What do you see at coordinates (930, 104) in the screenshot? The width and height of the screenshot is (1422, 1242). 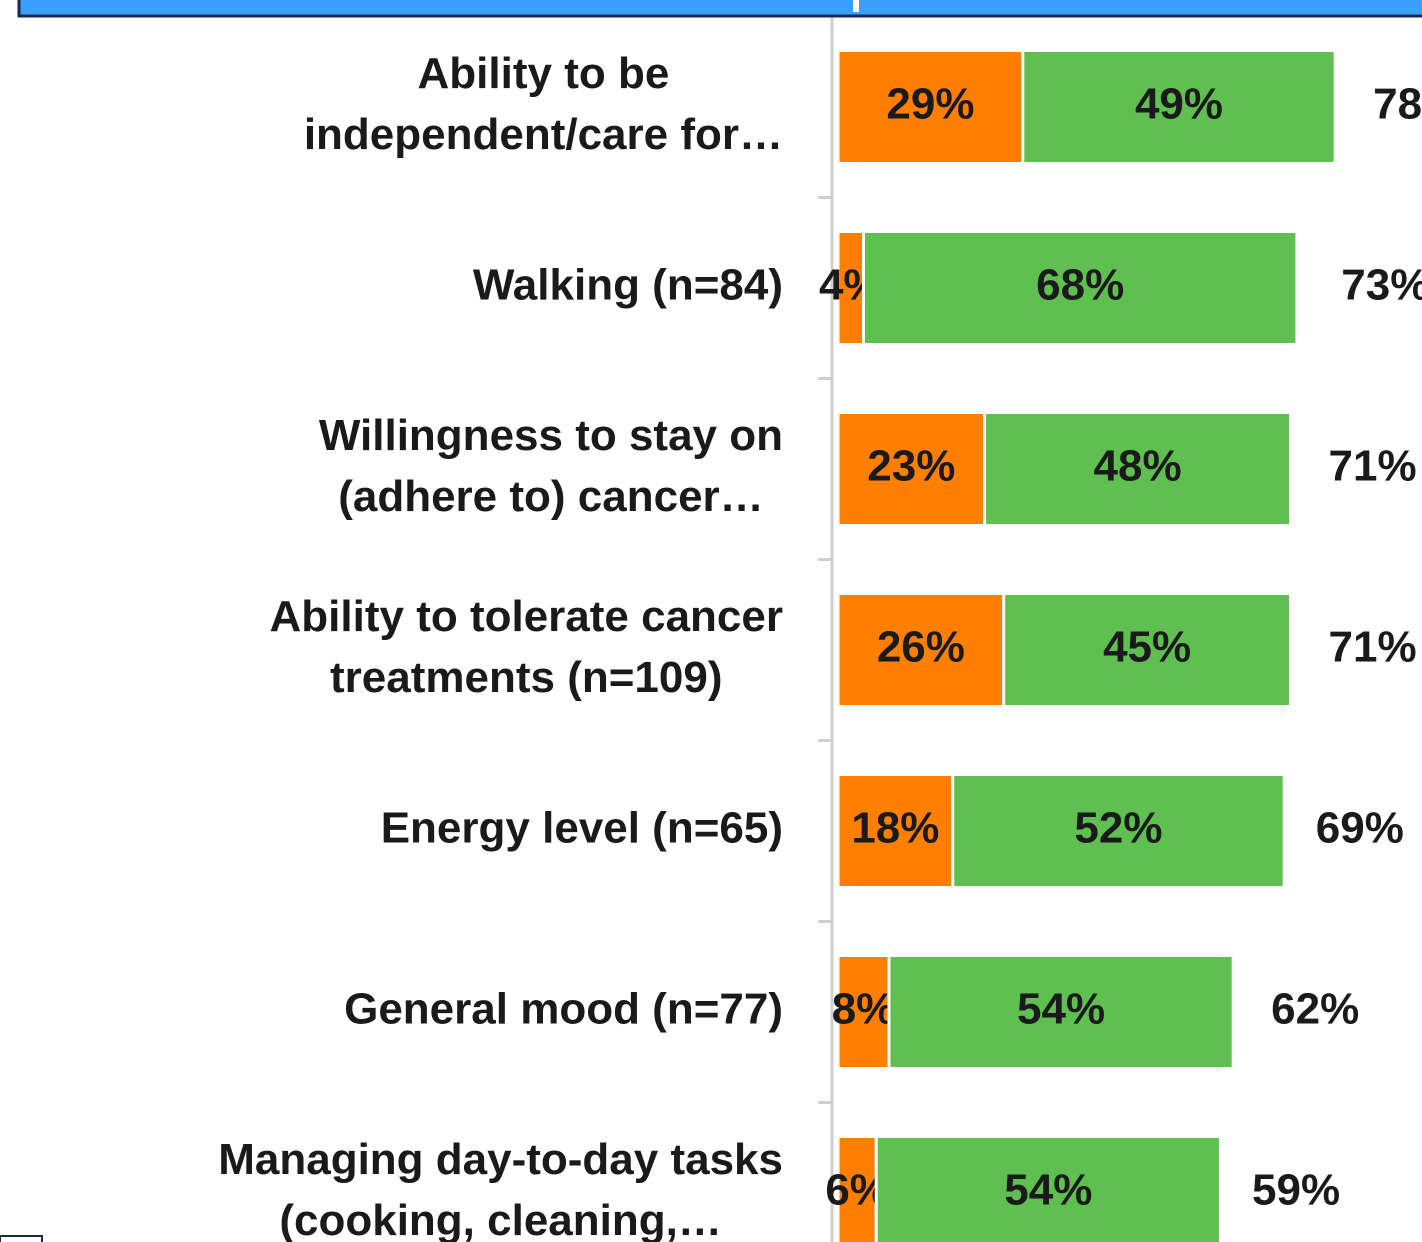 I see `value-label: 29%` at bounding box center [930, 104].